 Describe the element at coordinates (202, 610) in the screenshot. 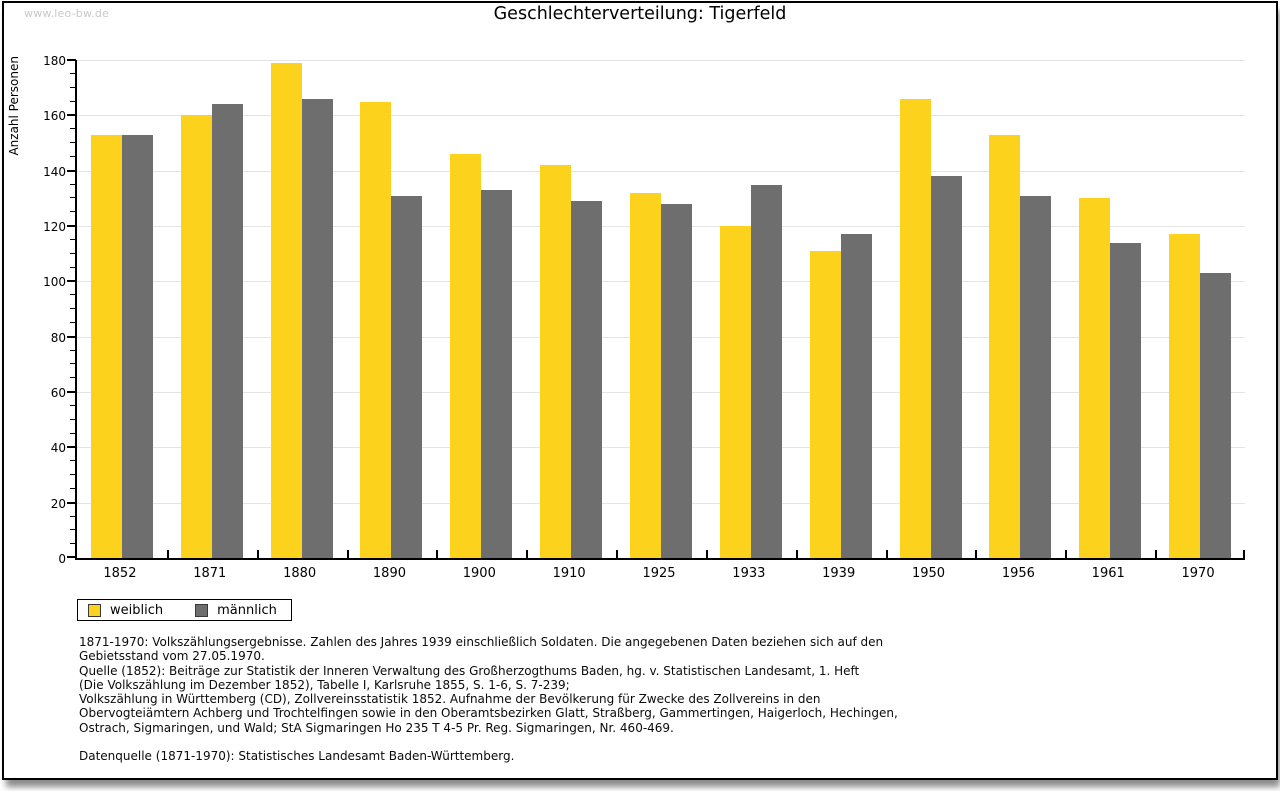

I see `legend-swatch-maennlich-icon` at that location.